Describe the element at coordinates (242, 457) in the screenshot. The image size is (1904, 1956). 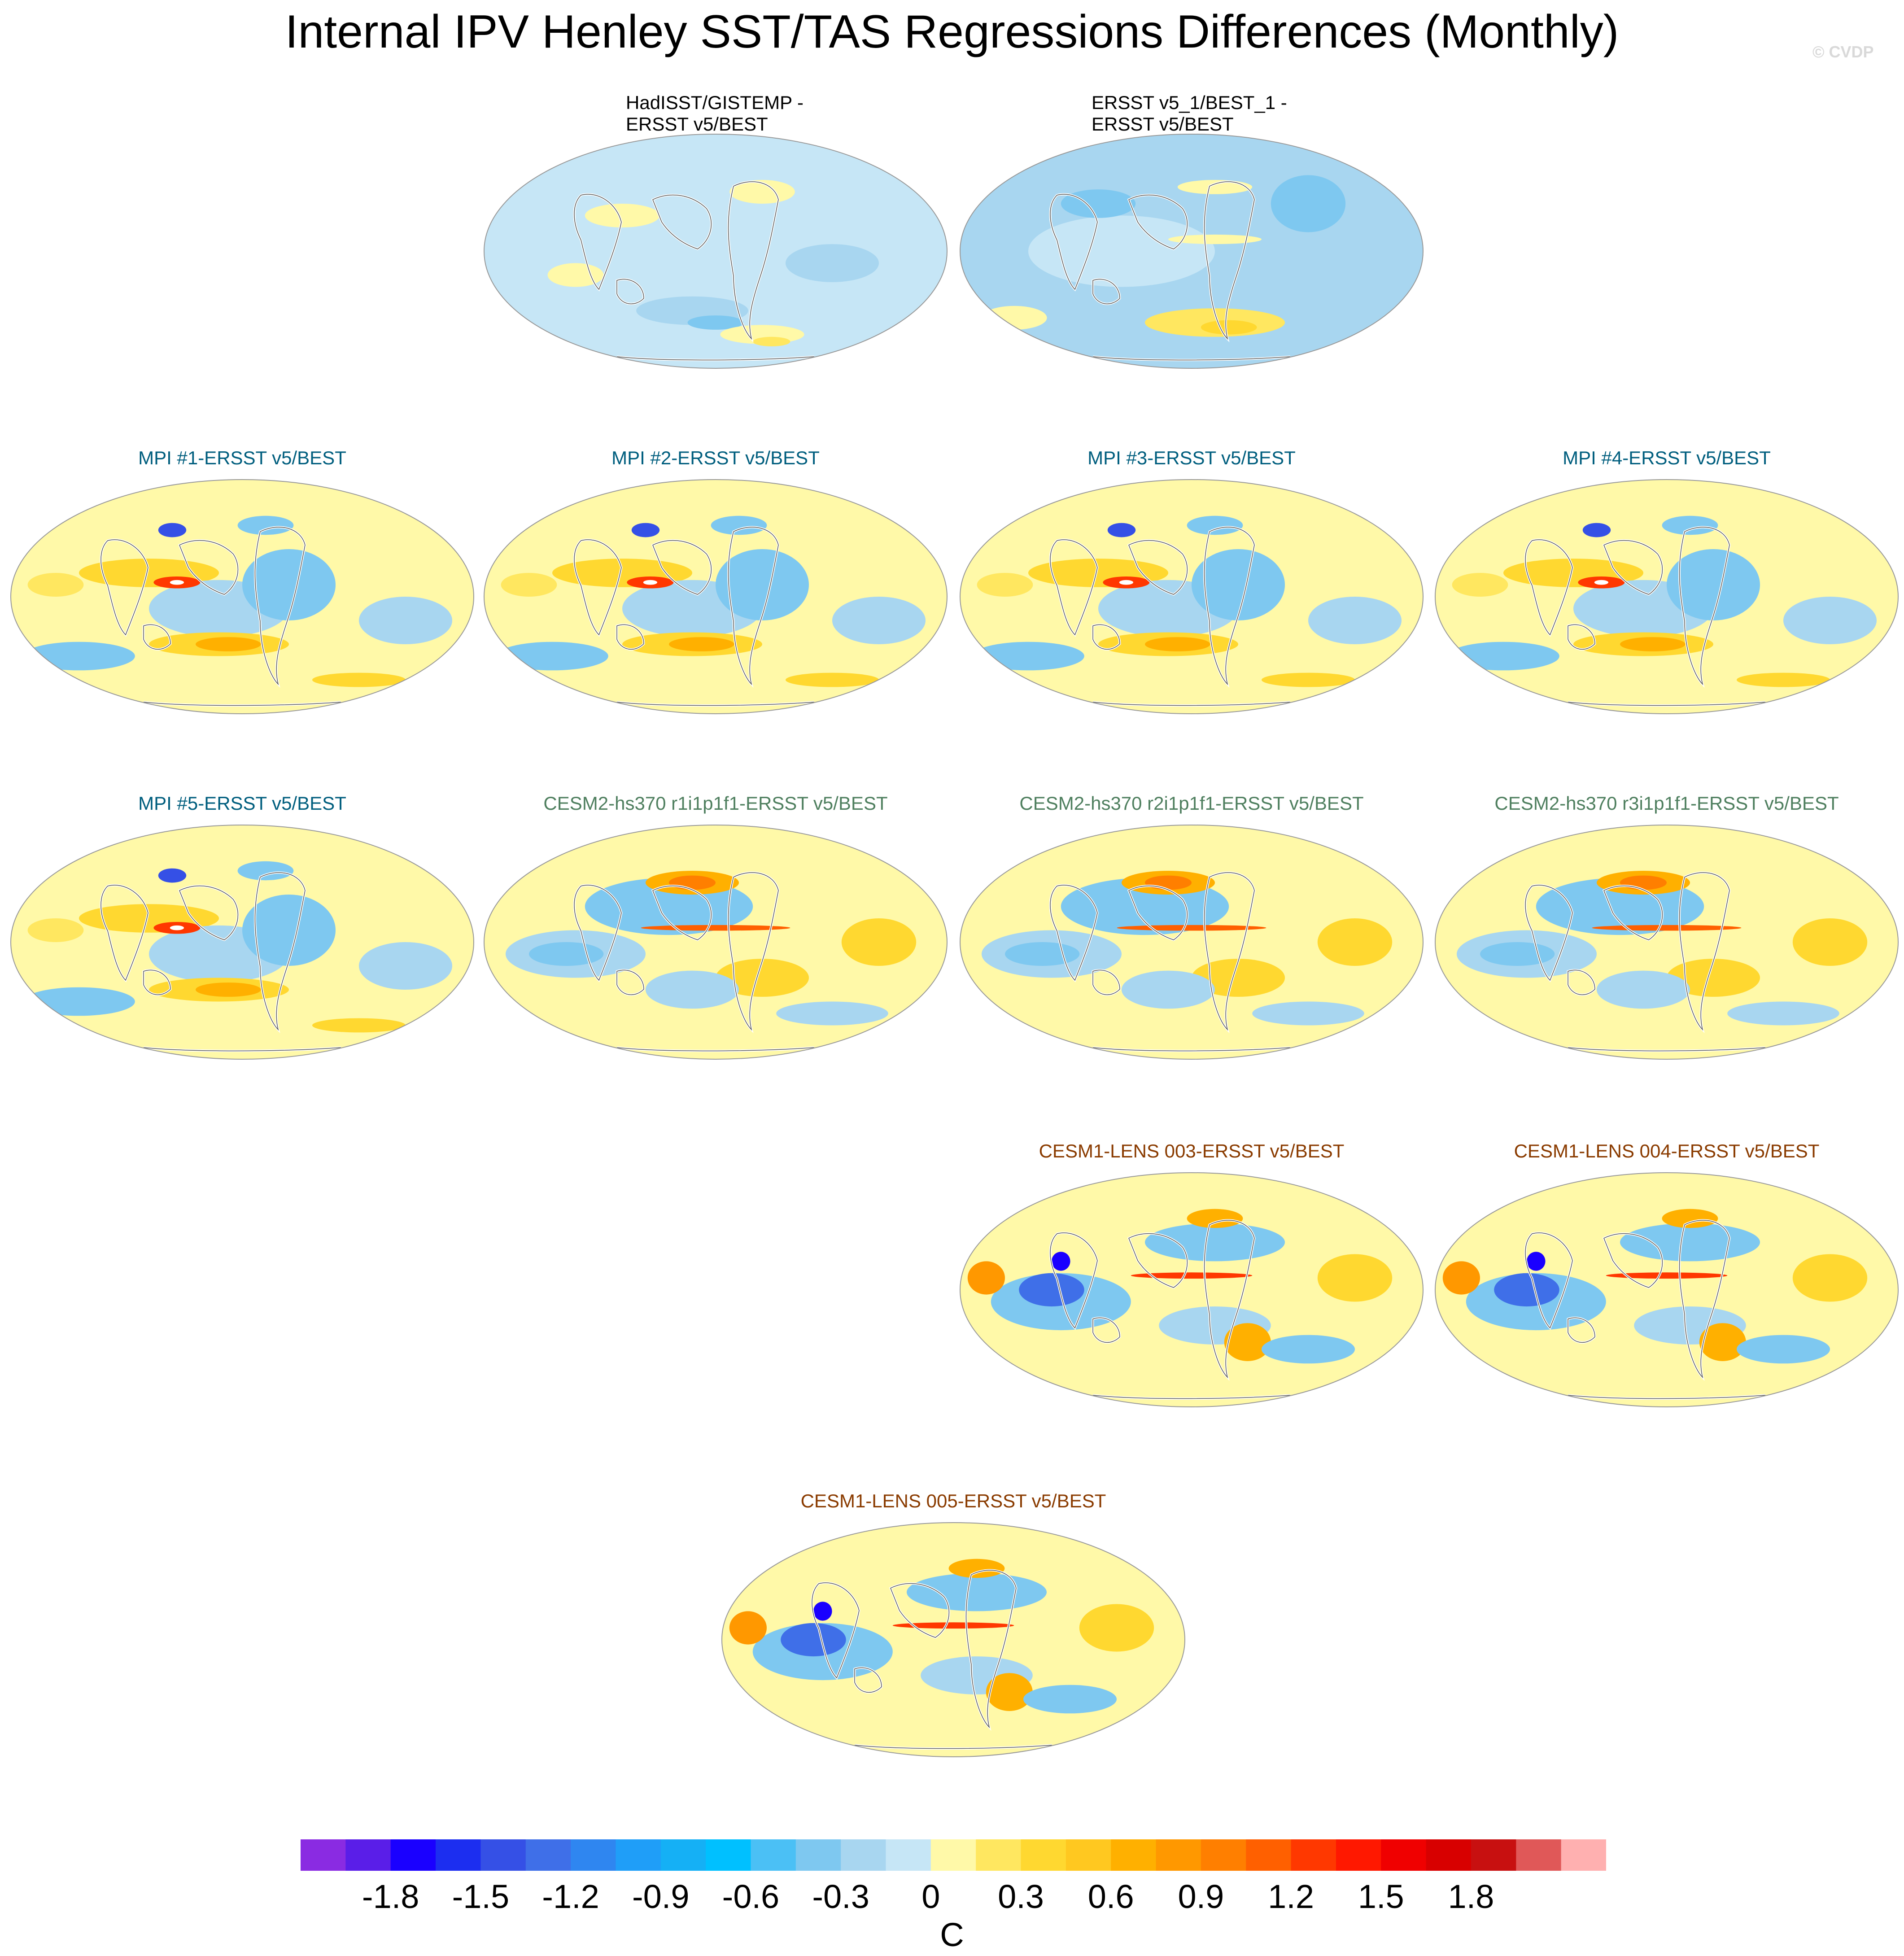
I see `panel-title: MPI #1-ERSST v5/BEST` at that location.